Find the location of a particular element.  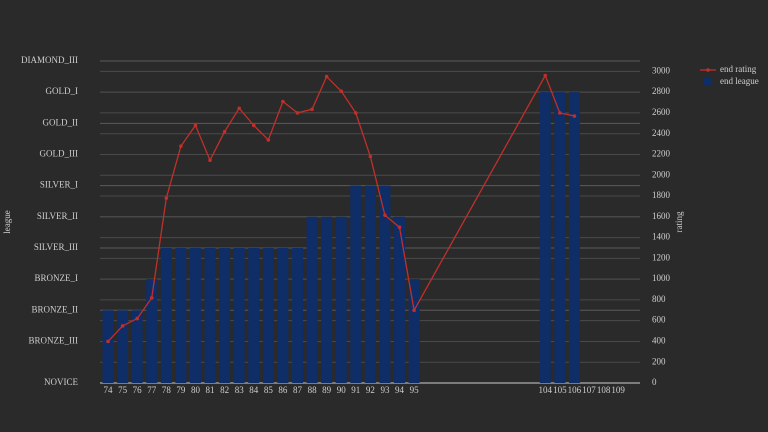

y-tick-label: GOLD_III is located at coordinates (59, 154).